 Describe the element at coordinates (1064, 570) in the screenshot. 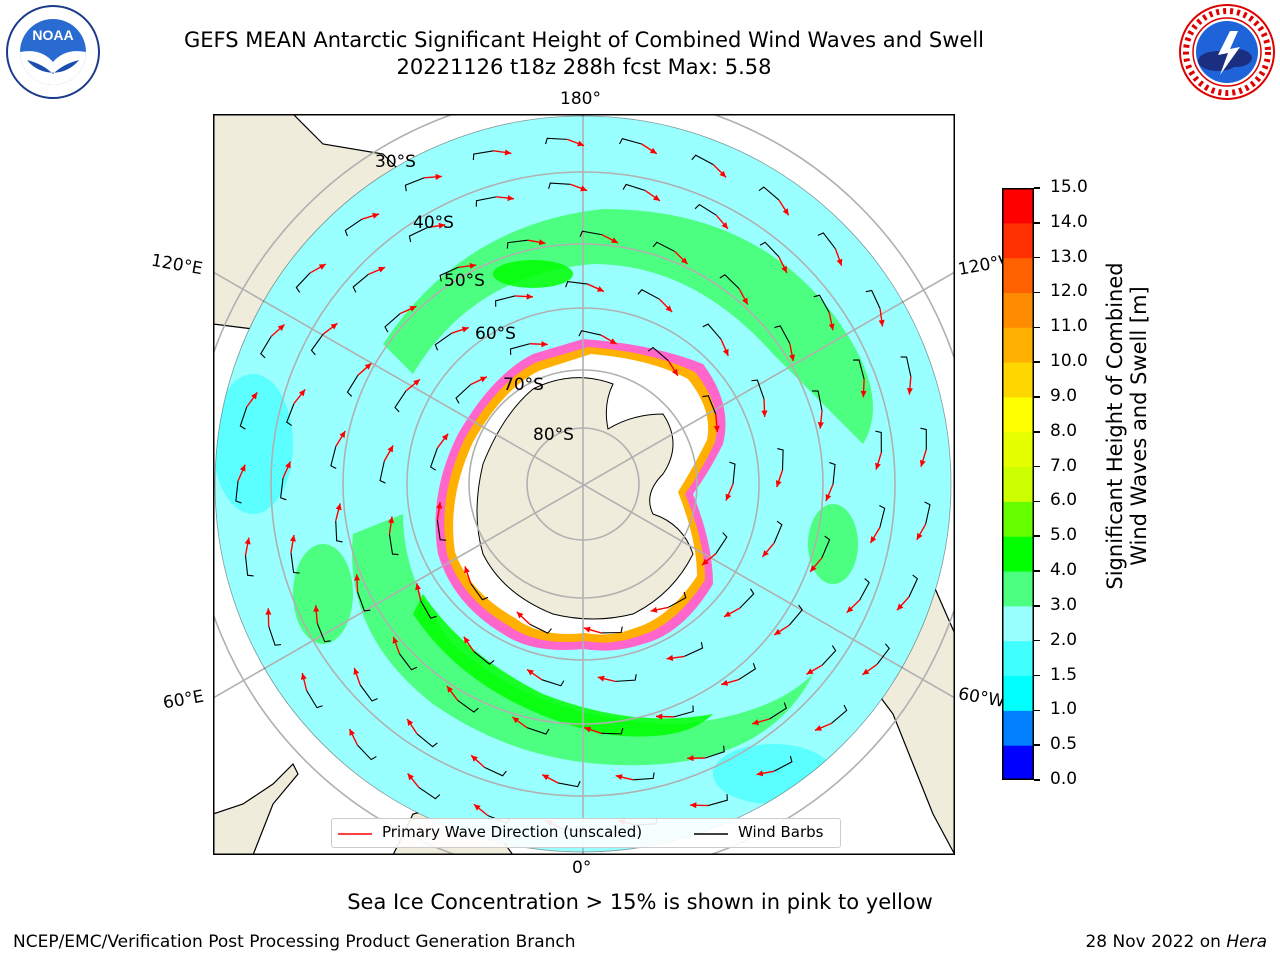

I see `colorbar-tick-label: 4.0` at that location.